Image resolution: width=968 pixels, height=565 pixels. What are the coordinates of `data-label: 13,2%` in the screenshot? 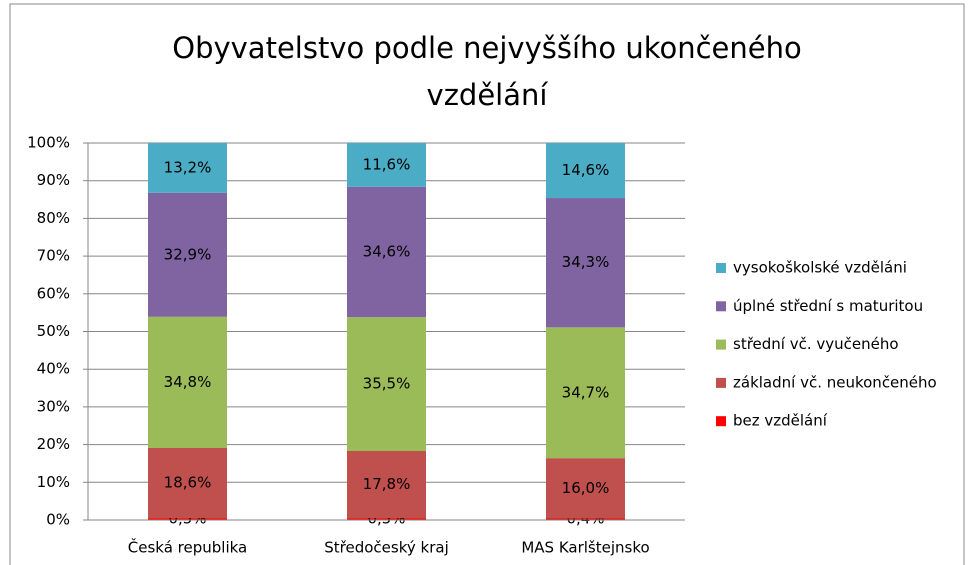 It's located at (188, 167).